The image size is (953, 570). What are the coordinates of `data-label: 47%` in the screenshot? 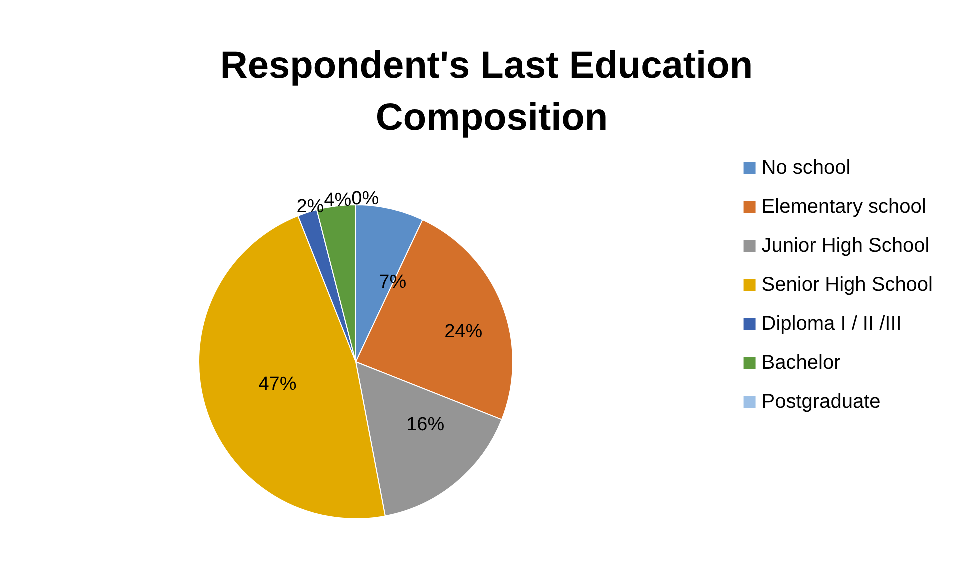 It's located at (277, 385).